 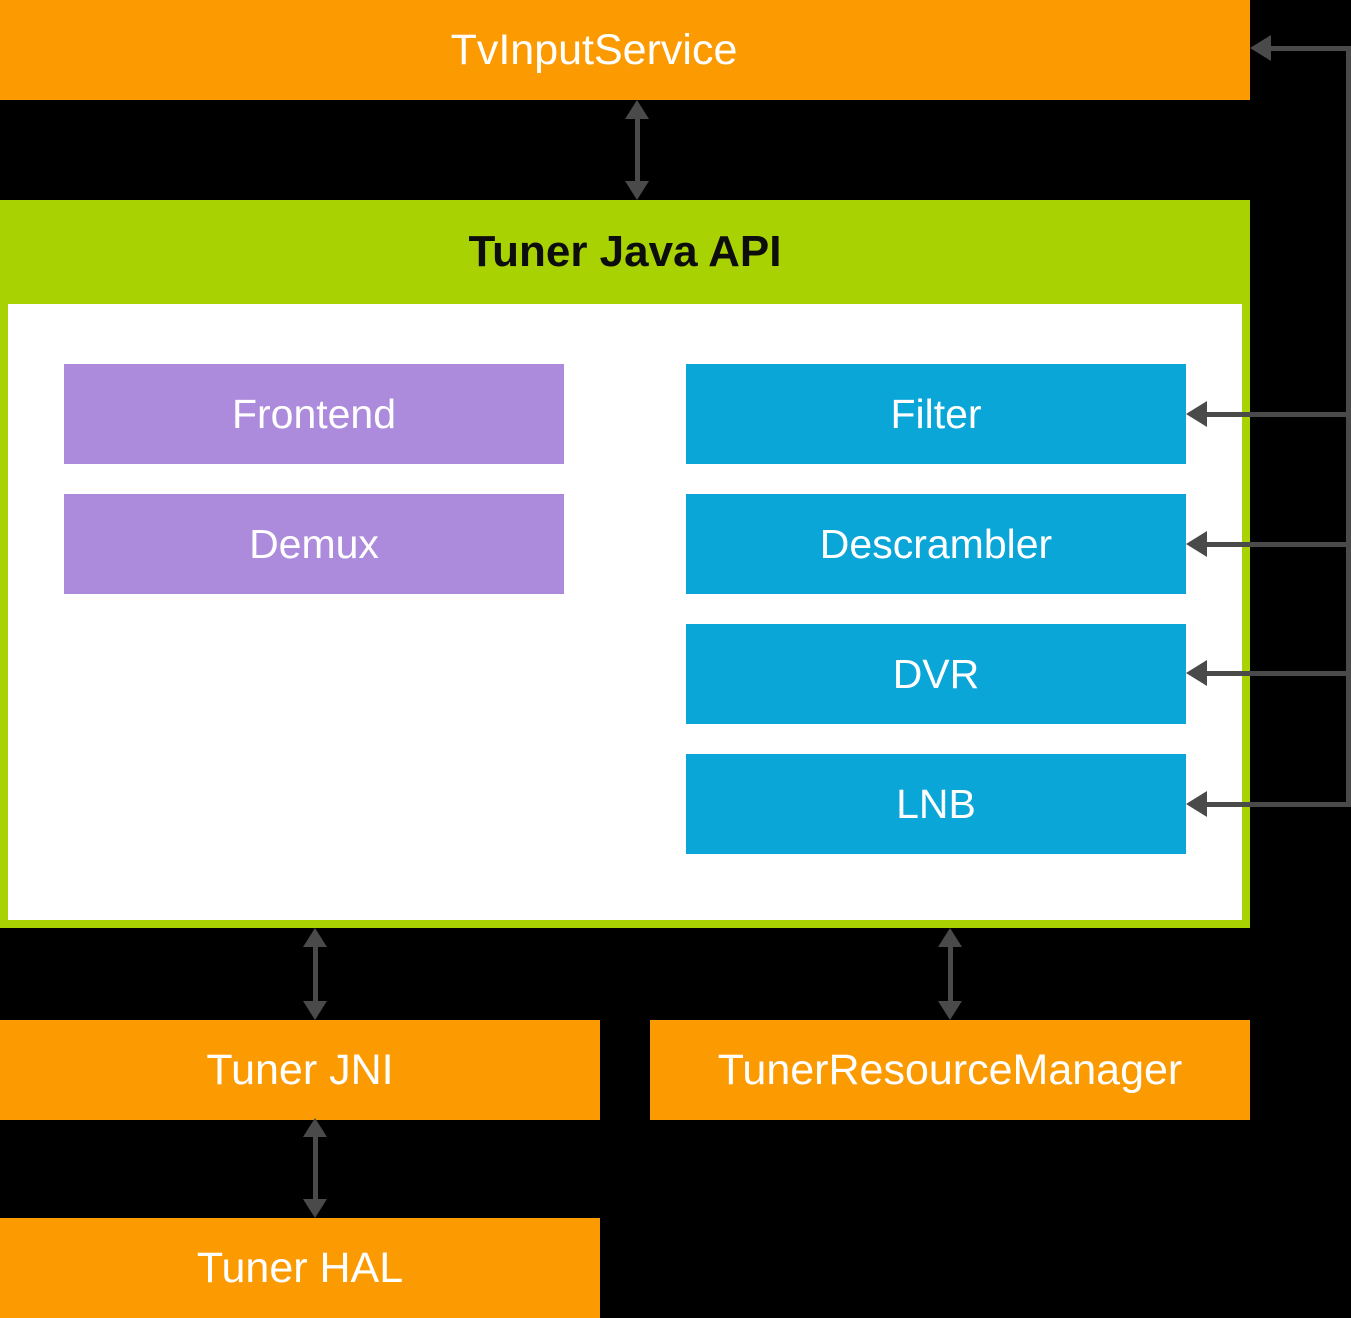 I want to click on node-tunerresourcemanager-label: TunerResourceManager, so click(x=950, y=1069).